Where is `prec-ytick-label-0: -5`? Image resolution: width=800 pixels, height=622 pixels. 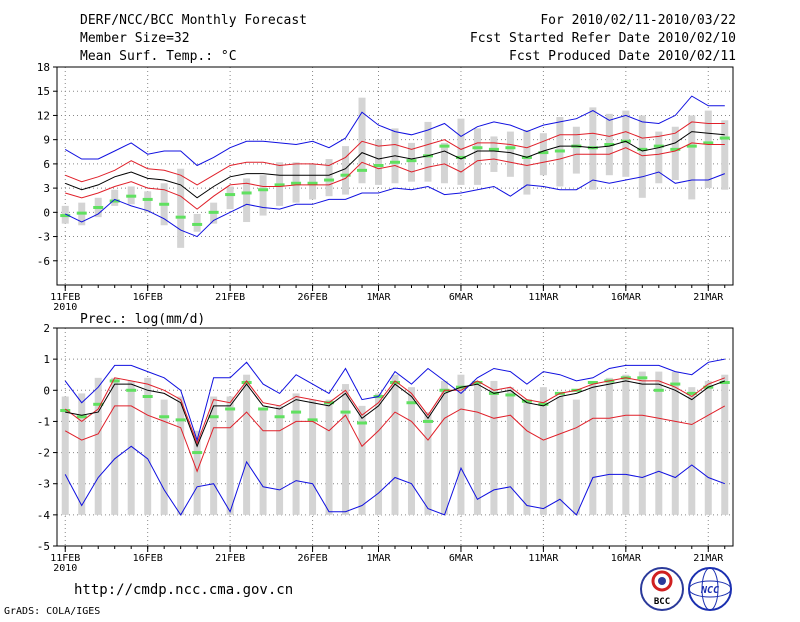 prec-ytick-label-0: -5 is located at coordinates (43, 546).